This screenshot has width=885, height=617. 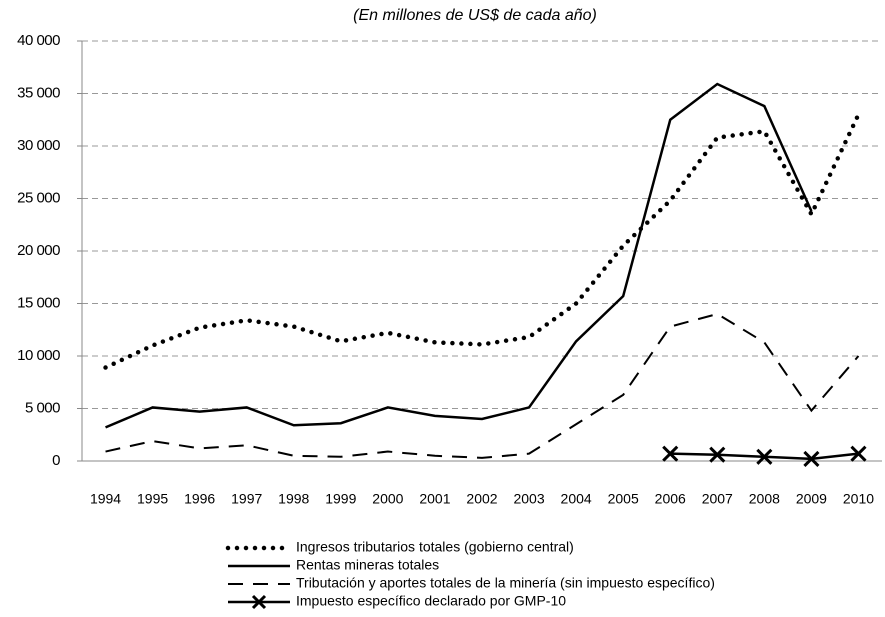 What do you see at coordinates (42, 407) in the screenshot?
I see `y-tick-label: 5 000` at bounding box center [42, 407].